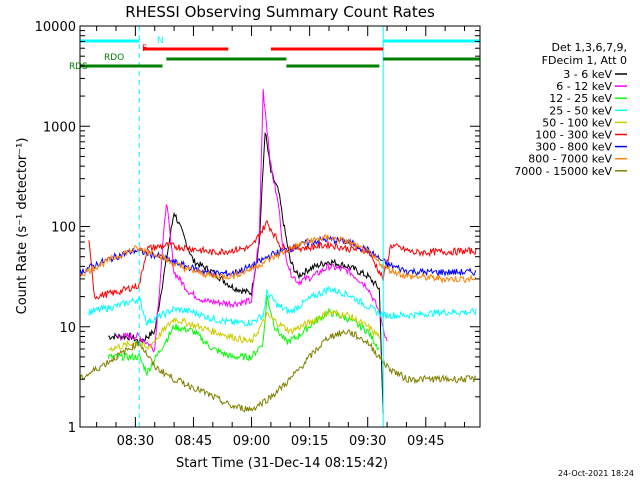 This screenshot has width=640, height=484. Describe the element at coordinates (55, 27) in the screenshot. I see `y-tick-label: 10000` at that location.